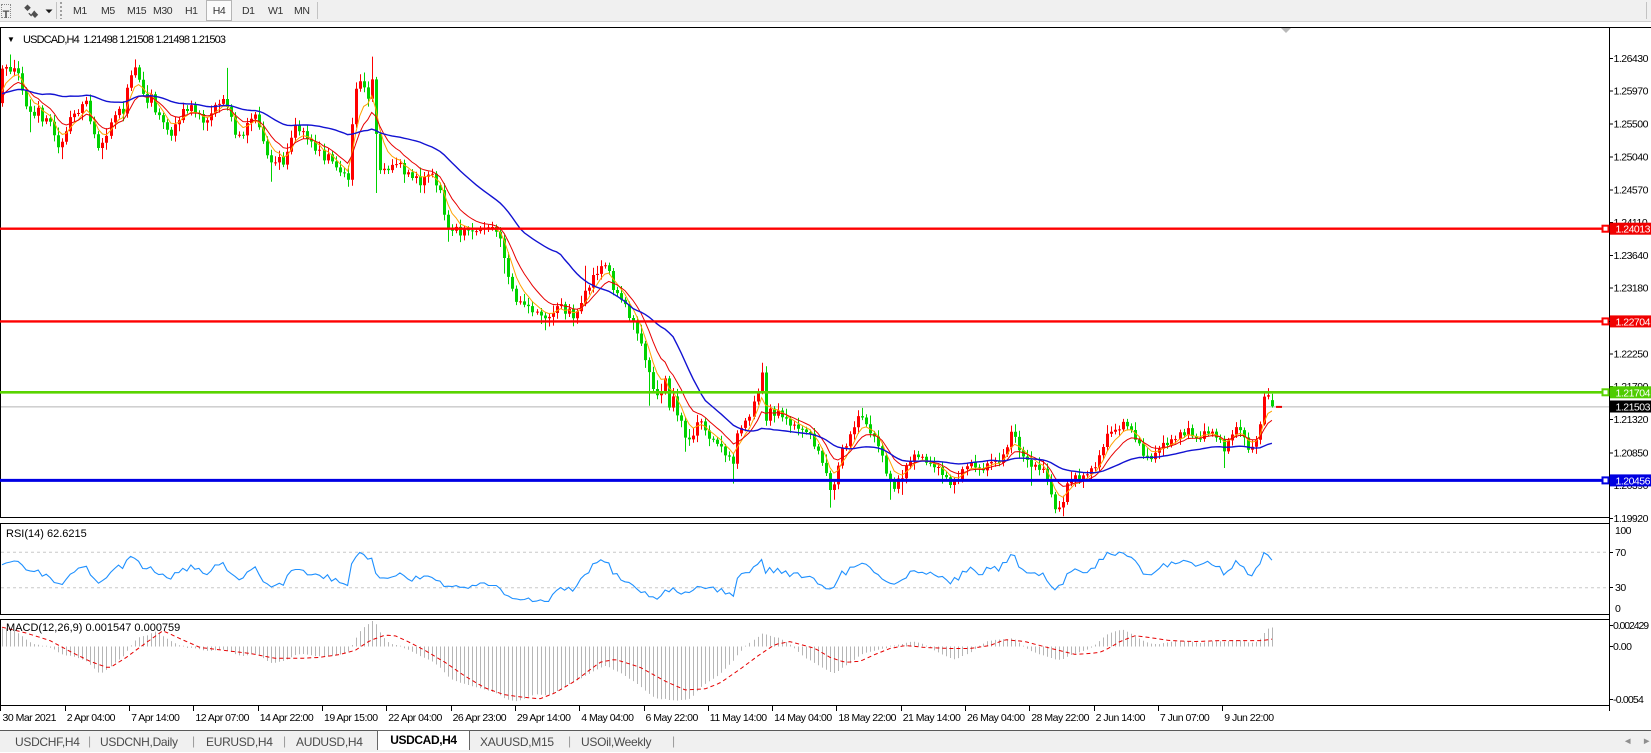 This screenshot has width=1651, height=753. I want to click on svg-text: -0.0054, so click(1628, 700).